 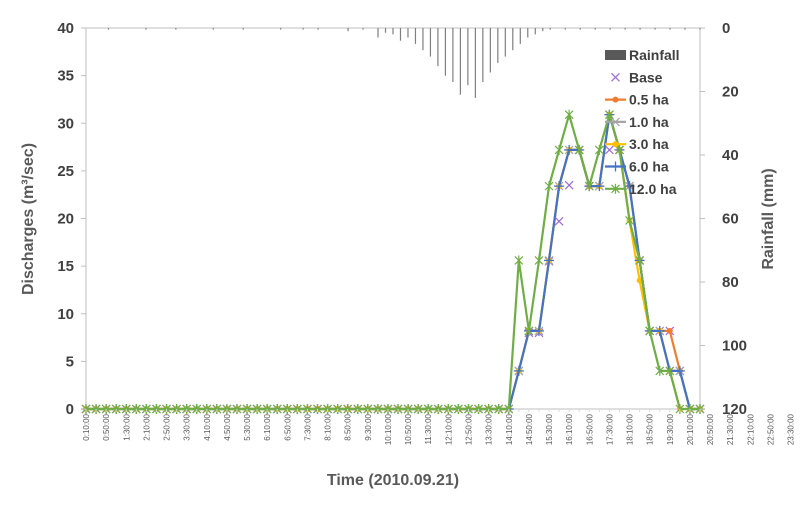 What do you see at coordinates (650, 429) in the screenshot?
I see `x-tick-label: 18:50:00` at bounding box center [650, 429].